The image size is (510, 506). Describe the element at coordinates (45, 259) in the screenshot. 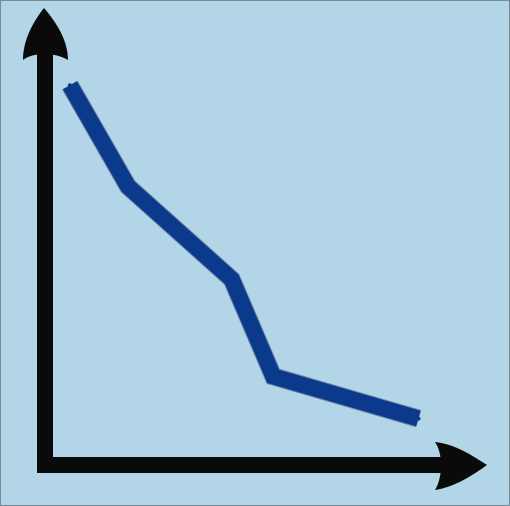

I see `y-axis-line` at that location.